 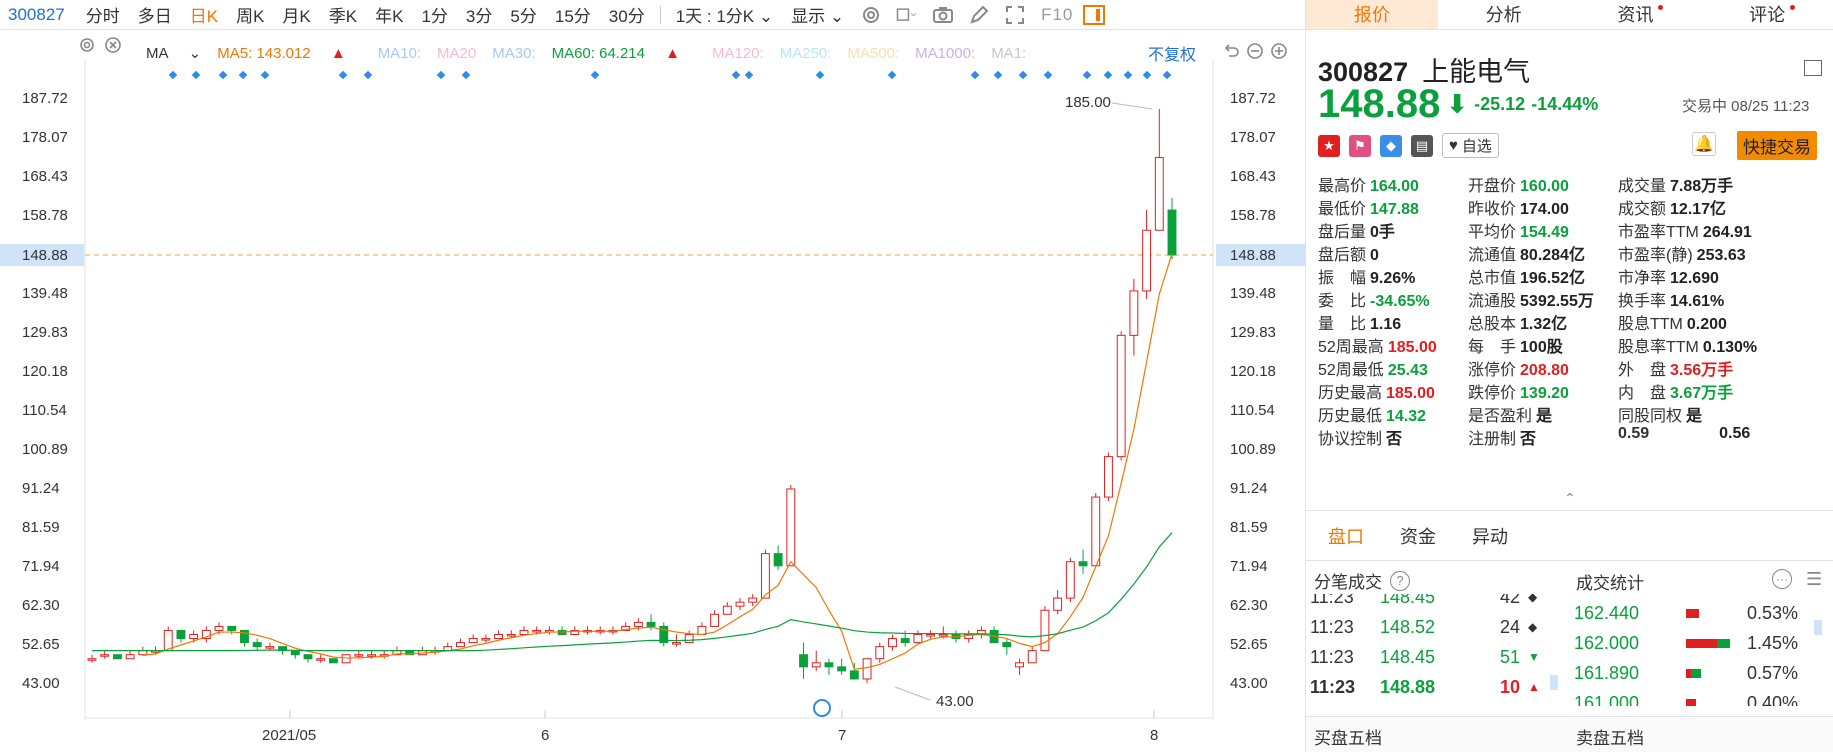 I want to click on ma120-label: MA120:, so click(x=738, y=53).